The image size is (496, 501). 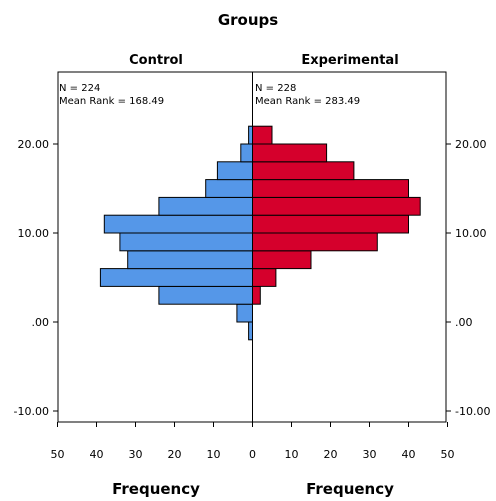 What do you see at coordinates (253, 441) in the screenshot?
I see `x-axis: 50 50 40 40 30 30 20 20 10 10 0` at bounding box center [253, 441].